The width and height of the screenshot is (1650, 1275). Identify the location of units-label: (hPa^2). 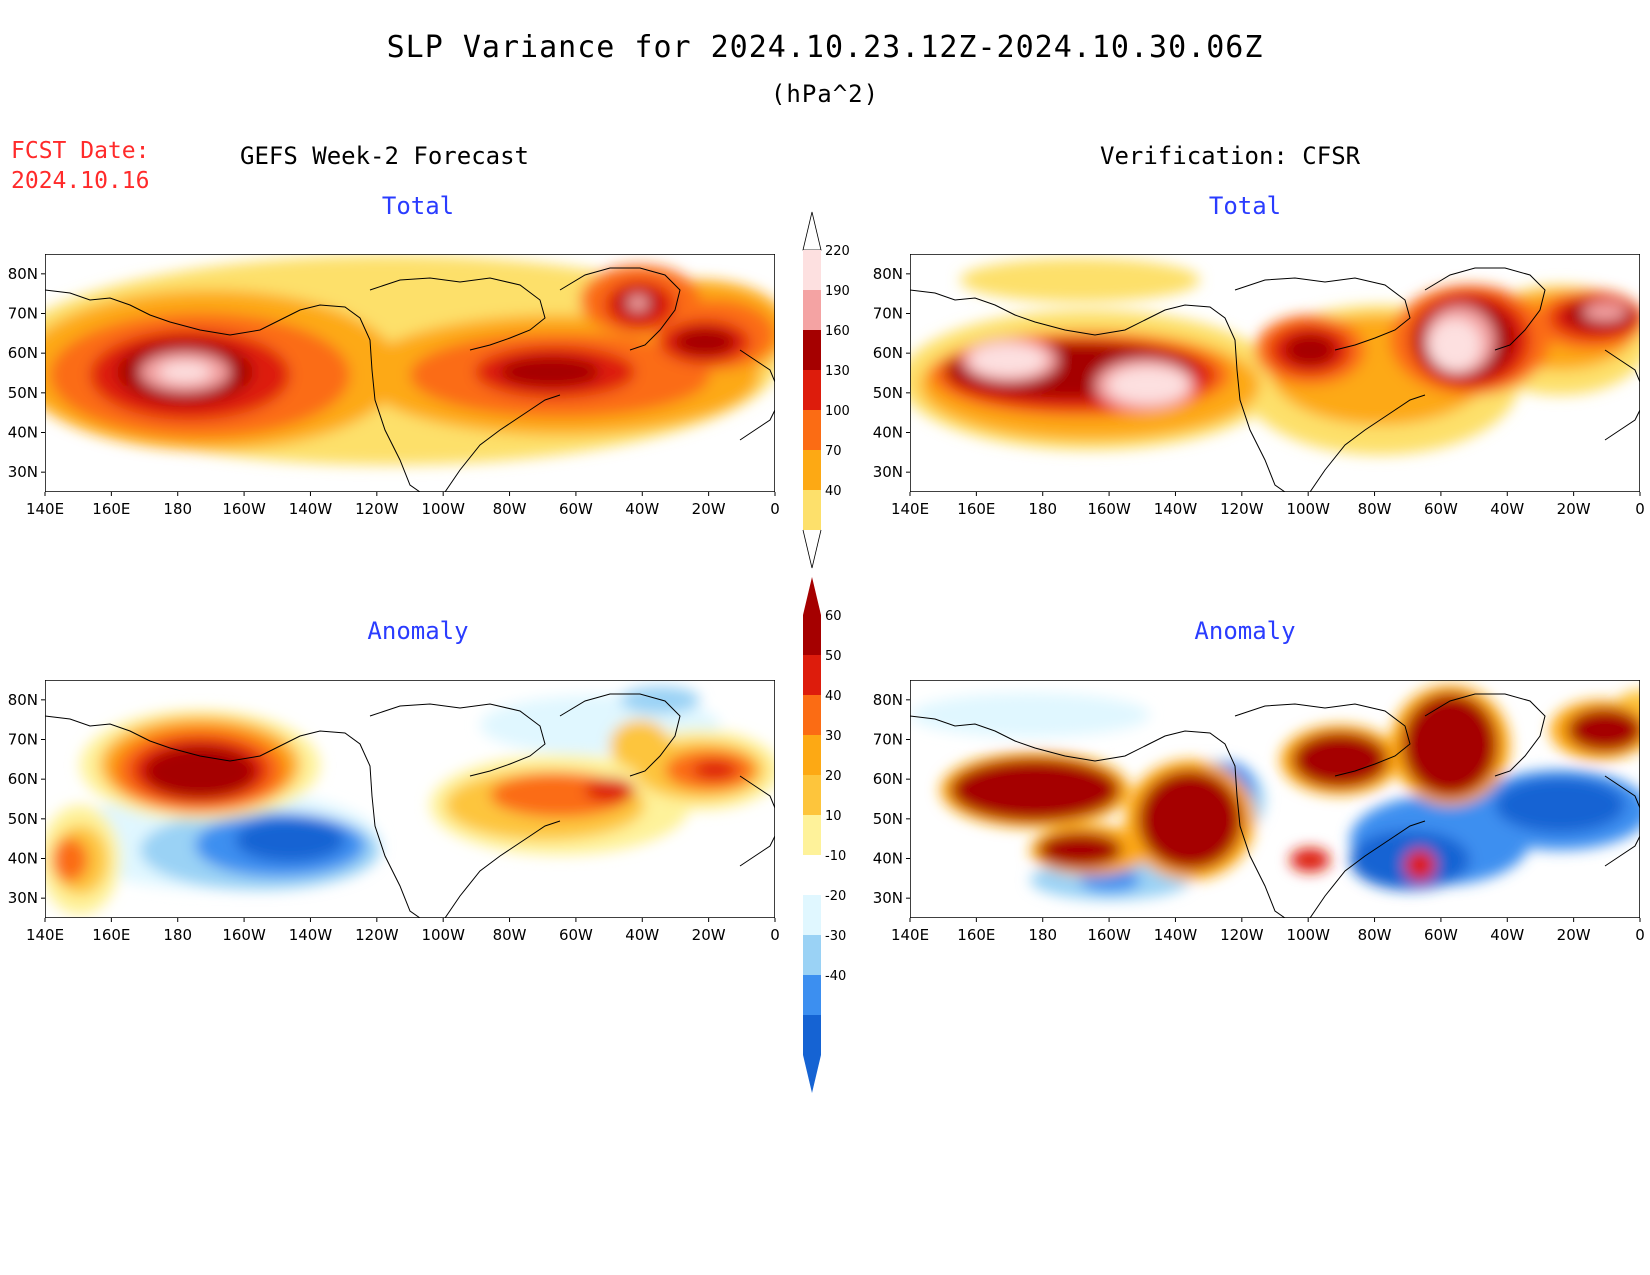
(825, 94).